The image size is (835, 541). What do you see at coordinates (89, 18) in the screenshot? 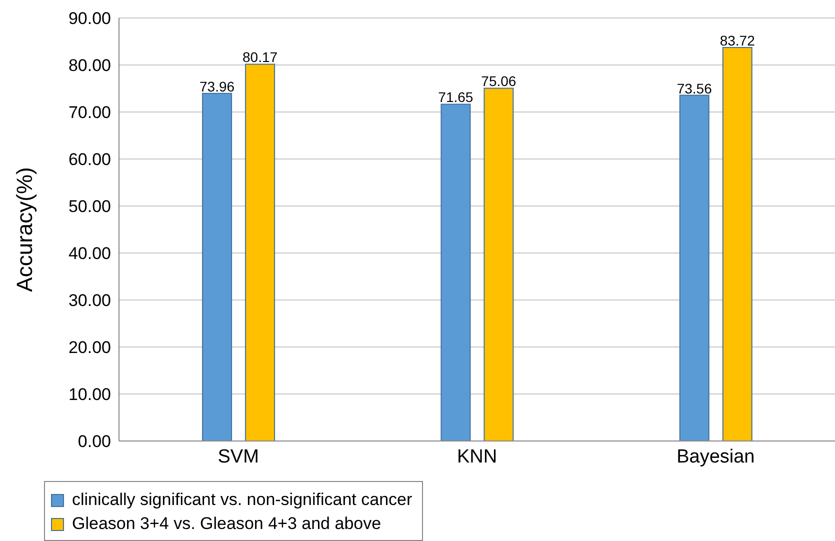
I see `y-tick-label: 90.00` at bounding box center [89, 18].